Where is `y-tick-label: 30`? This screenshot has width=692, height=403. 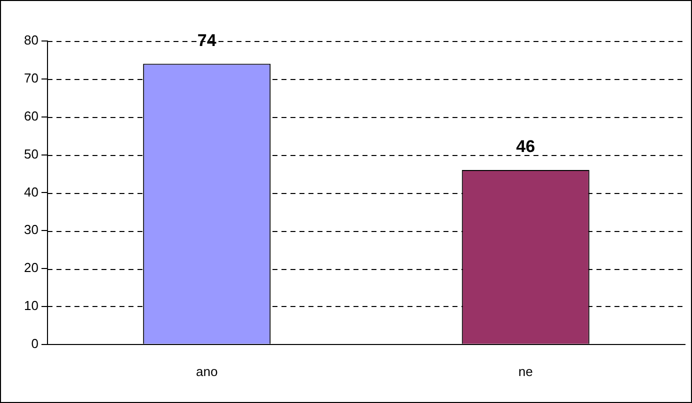
y-tick-label: 30 is located at coordinates (31, 230).